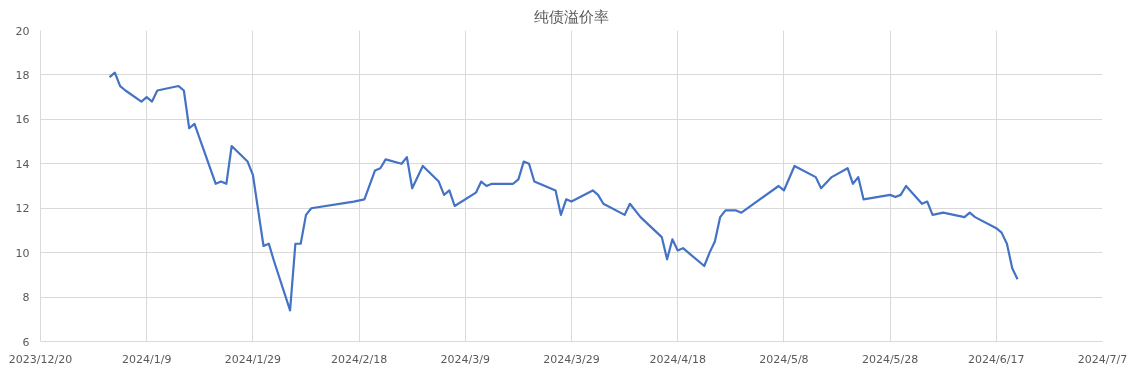  I want to click on x-tick-label: 2024/4/18, so click(677, 359).